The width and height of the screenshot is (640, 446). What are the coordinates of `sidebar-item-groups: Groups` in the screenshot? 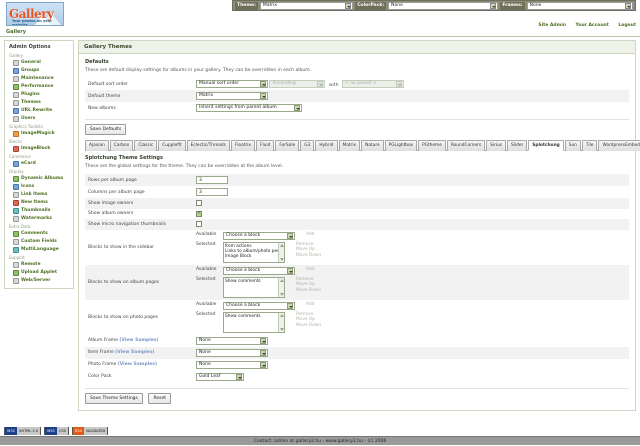 It's located at (41, 70).